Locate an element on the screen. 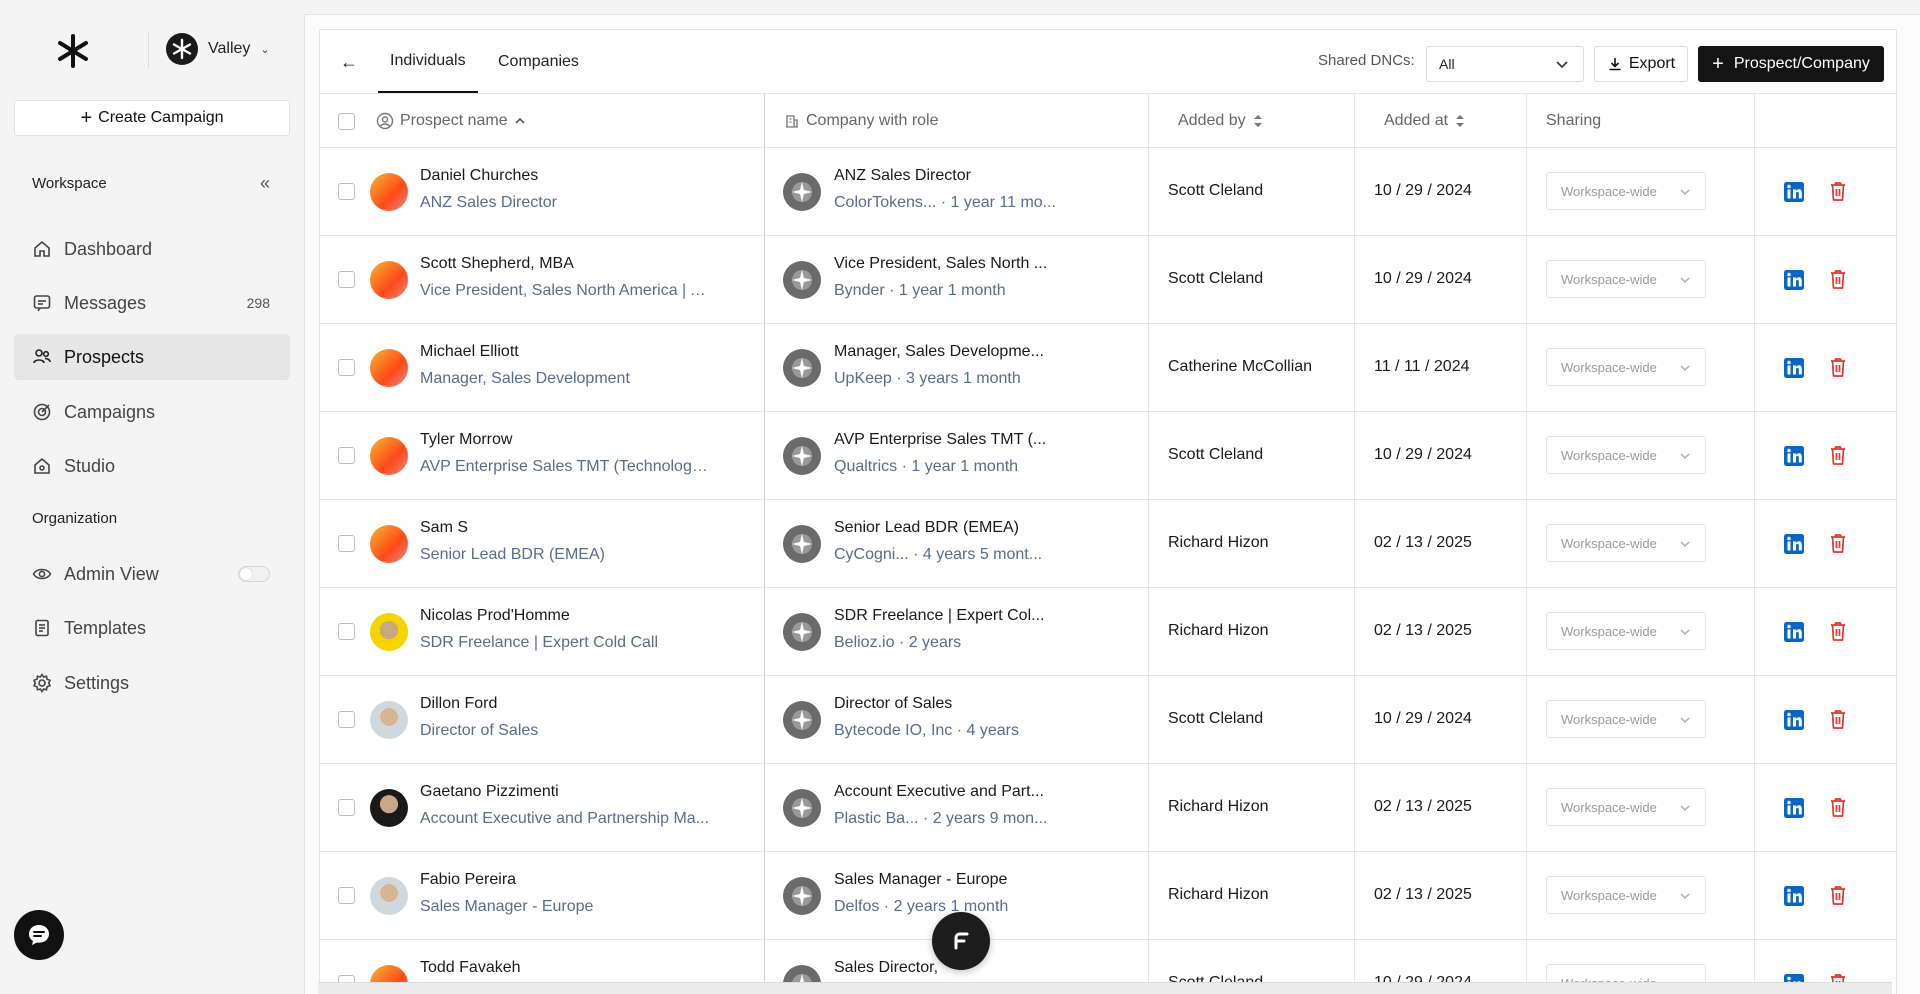 This screenshot has height=994, width=1920. tab-companies: Companies is located at coordinates (538, 61).